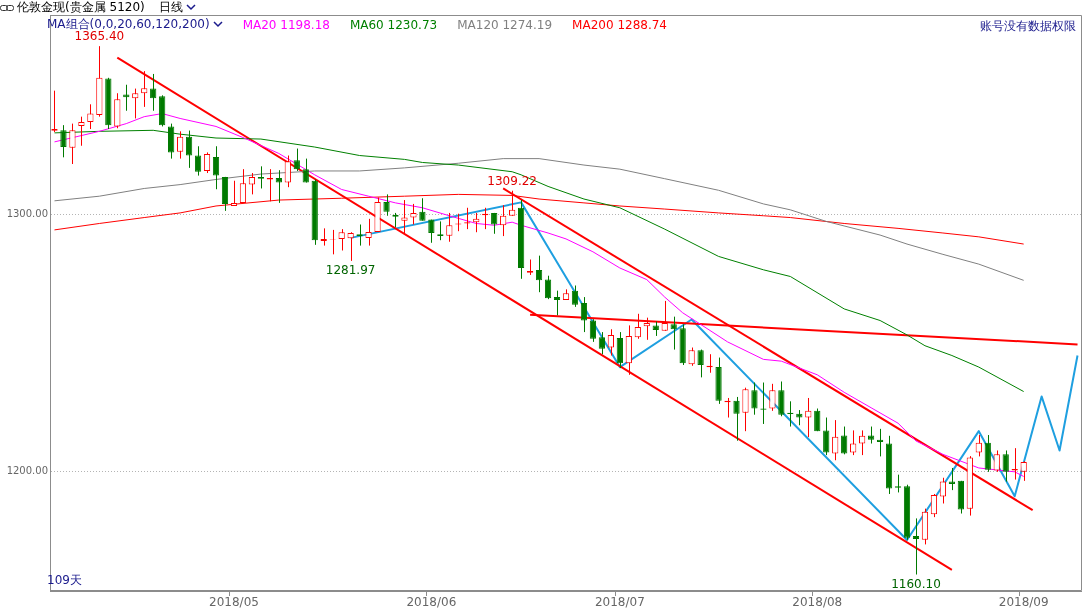  I want to click on chart-title: 伦敦金现(贵金属 5120), so click(81, 8).